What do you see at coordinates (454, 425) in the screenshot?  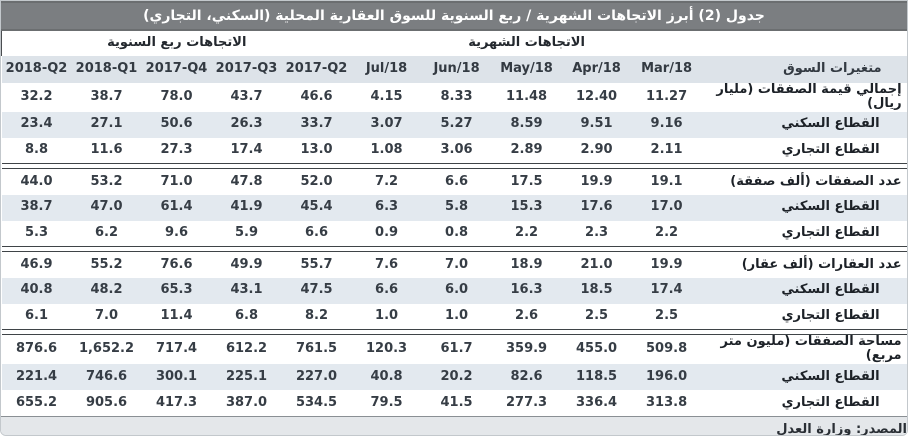 I see `source-note: المصدر: وزارة العدل` at bounding box center [454, 425].